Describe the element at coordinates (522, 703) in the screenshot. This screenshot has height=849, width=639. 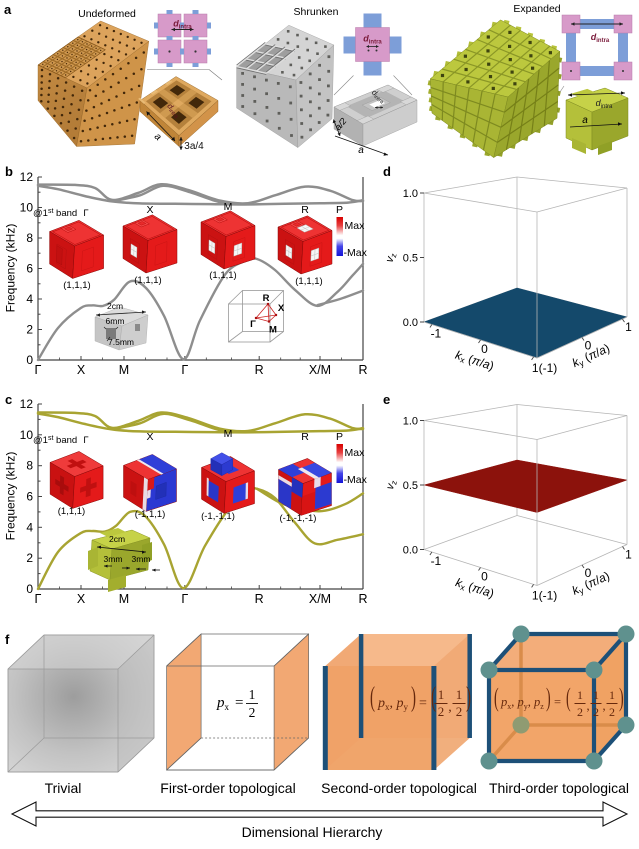
I see `svg-text: px, py, pz` at that location.